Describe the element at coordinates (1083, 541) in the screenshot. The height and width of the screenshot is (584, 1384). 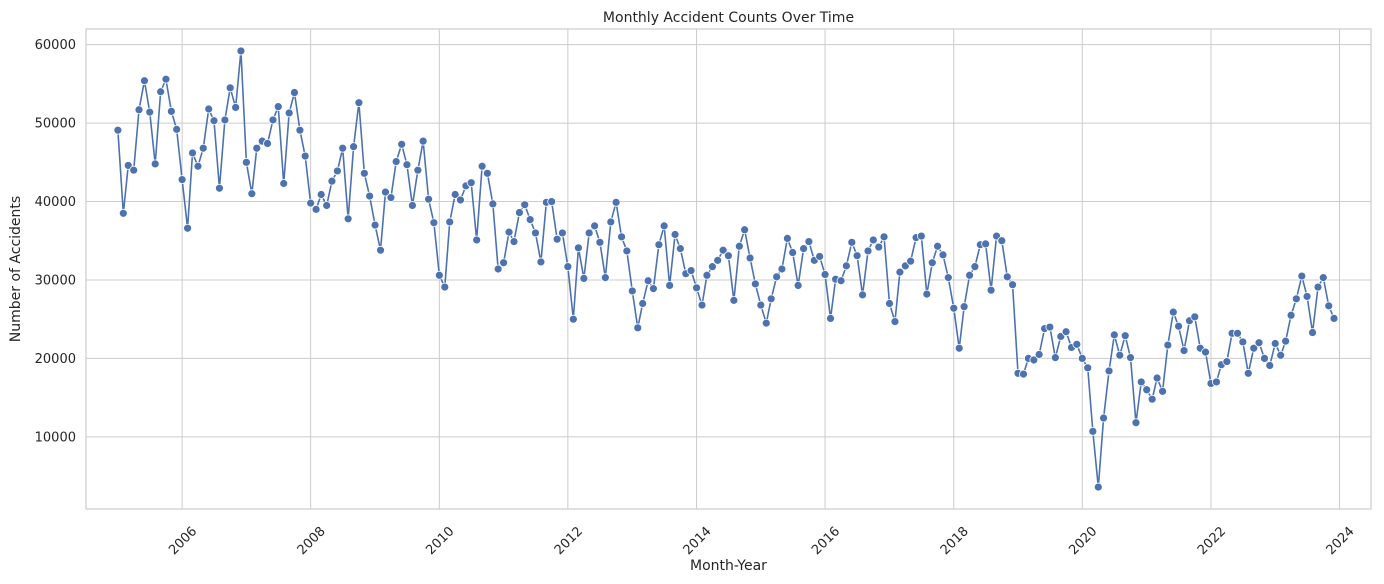
I see `x-tick-label: 2020` at that location.